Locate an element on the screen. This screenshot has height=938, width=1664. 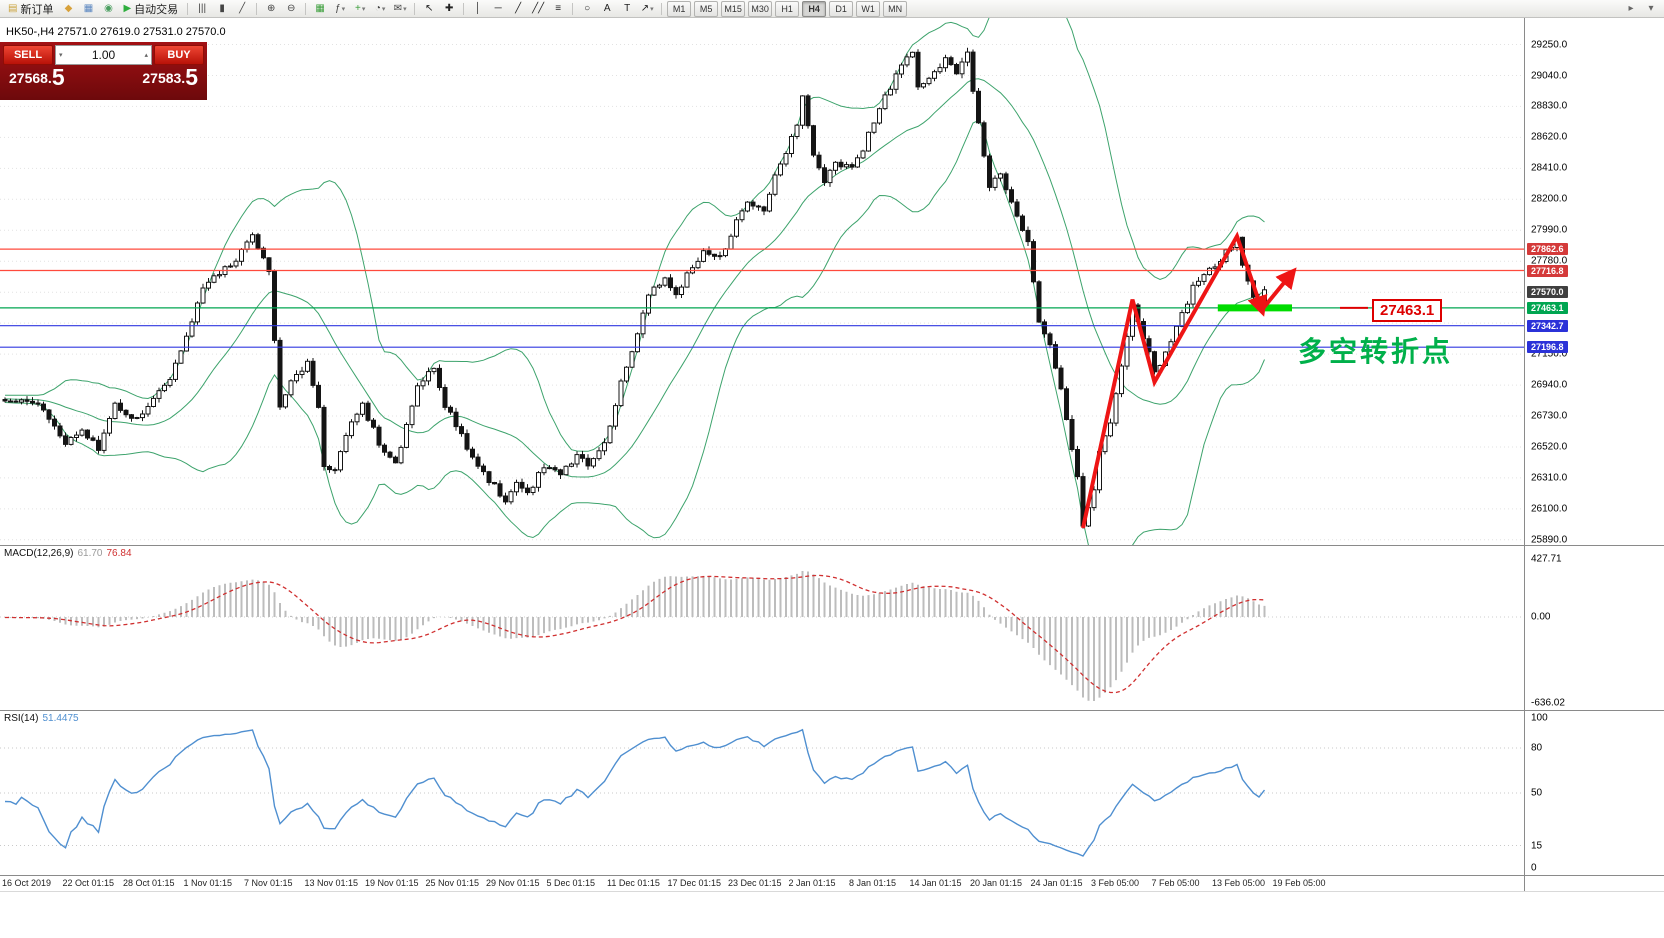
volume-field: ▾ ▴ is located at coordinates (103, 55).